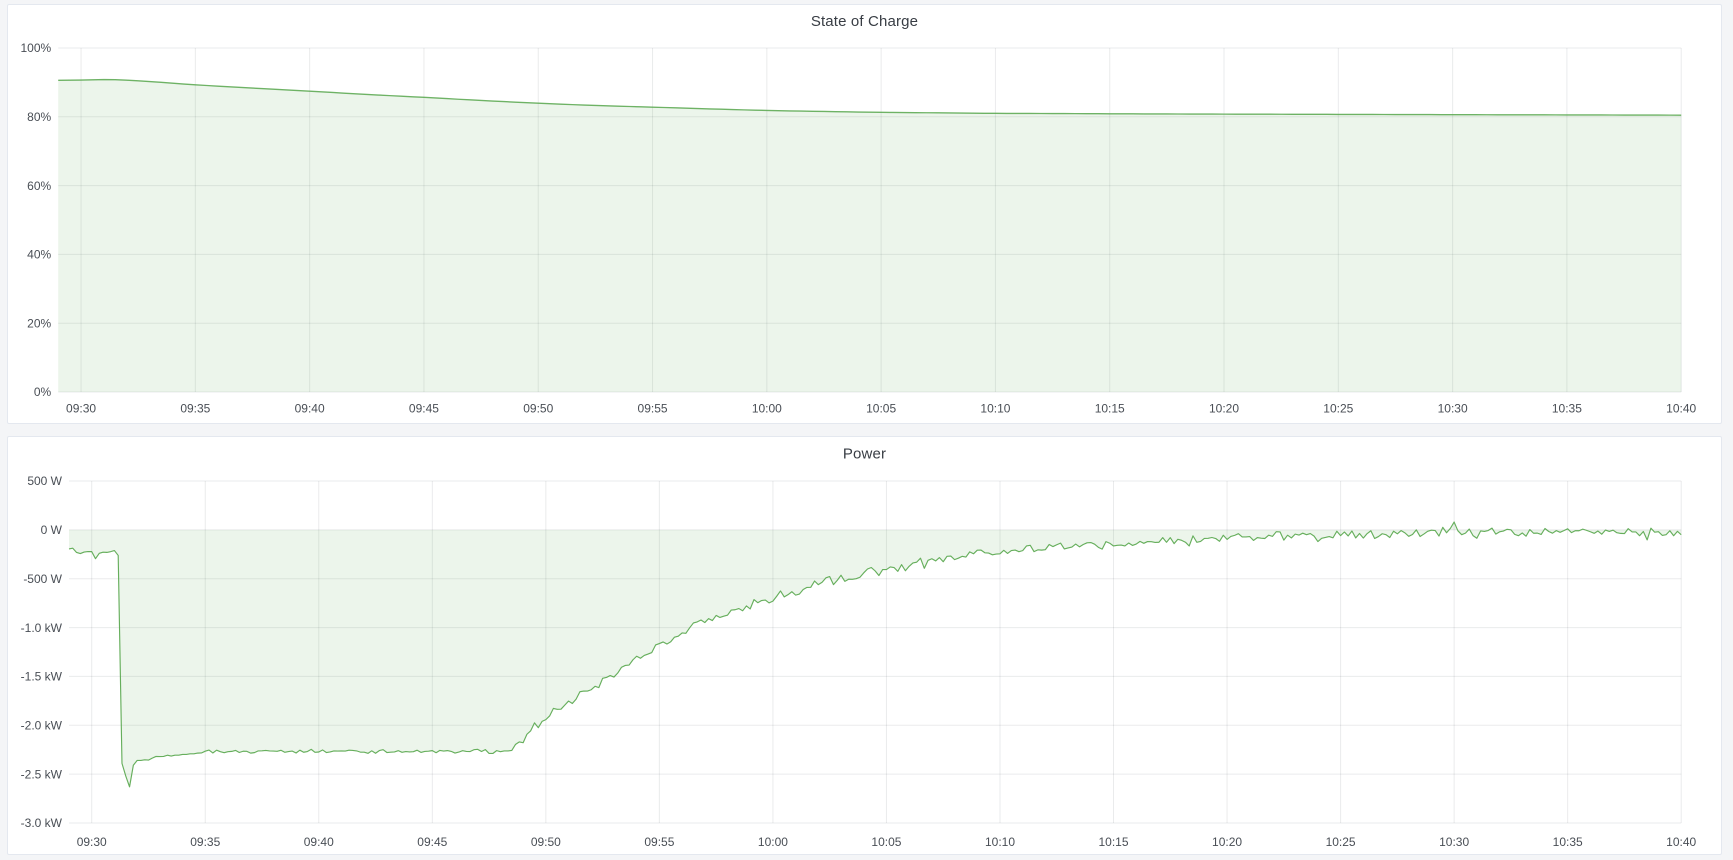 This screenshot has height=860, width=1733. Describe the element at coordinates (43, 392) in the screenshot. I see `svg-text: 0%` at that location.